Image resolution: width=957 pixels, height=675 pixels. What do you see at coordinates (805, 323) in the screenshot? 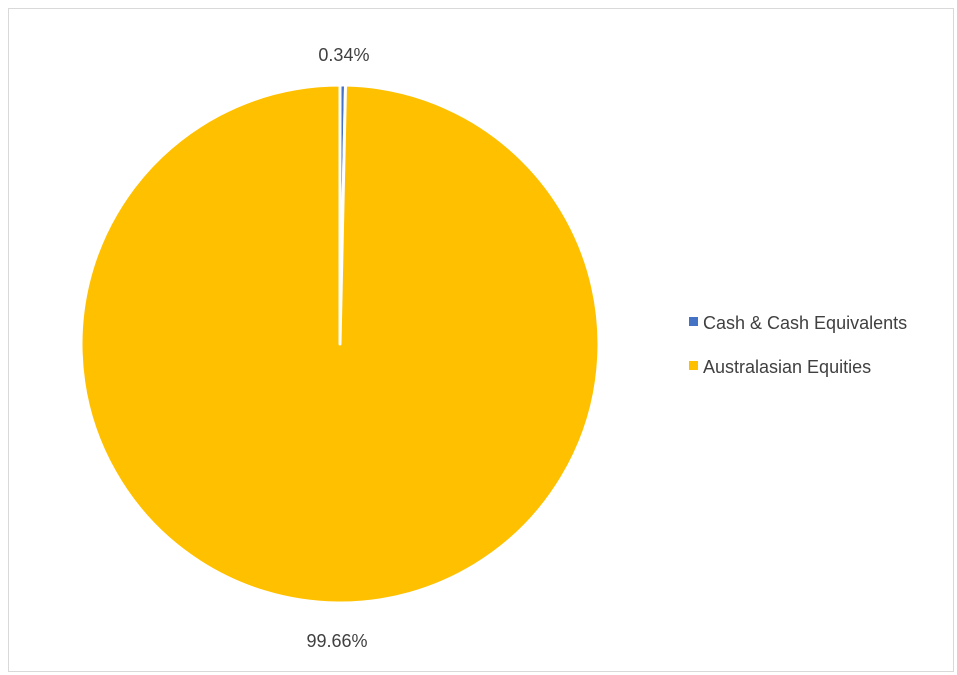
I see `legend-label-cash: Cash & Cash Equivalents` at bounding box center [805, 323].